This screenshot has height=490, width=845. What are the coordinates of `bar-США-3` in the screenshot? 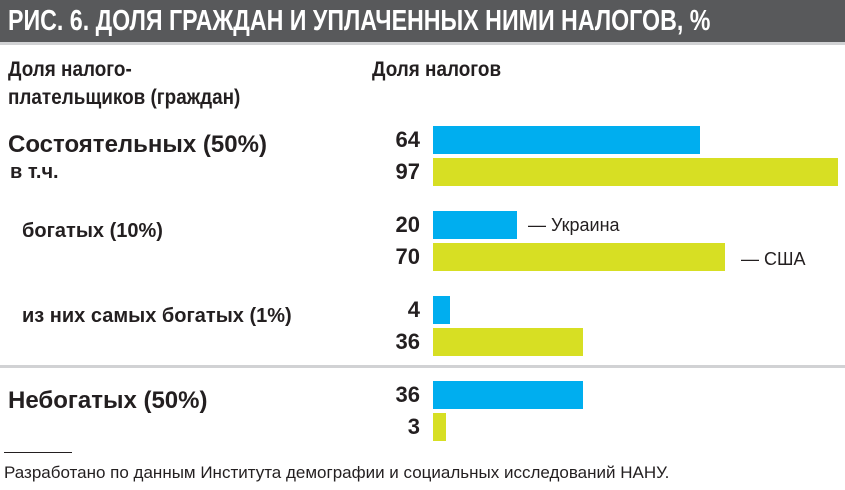 It's located at (439, 427).